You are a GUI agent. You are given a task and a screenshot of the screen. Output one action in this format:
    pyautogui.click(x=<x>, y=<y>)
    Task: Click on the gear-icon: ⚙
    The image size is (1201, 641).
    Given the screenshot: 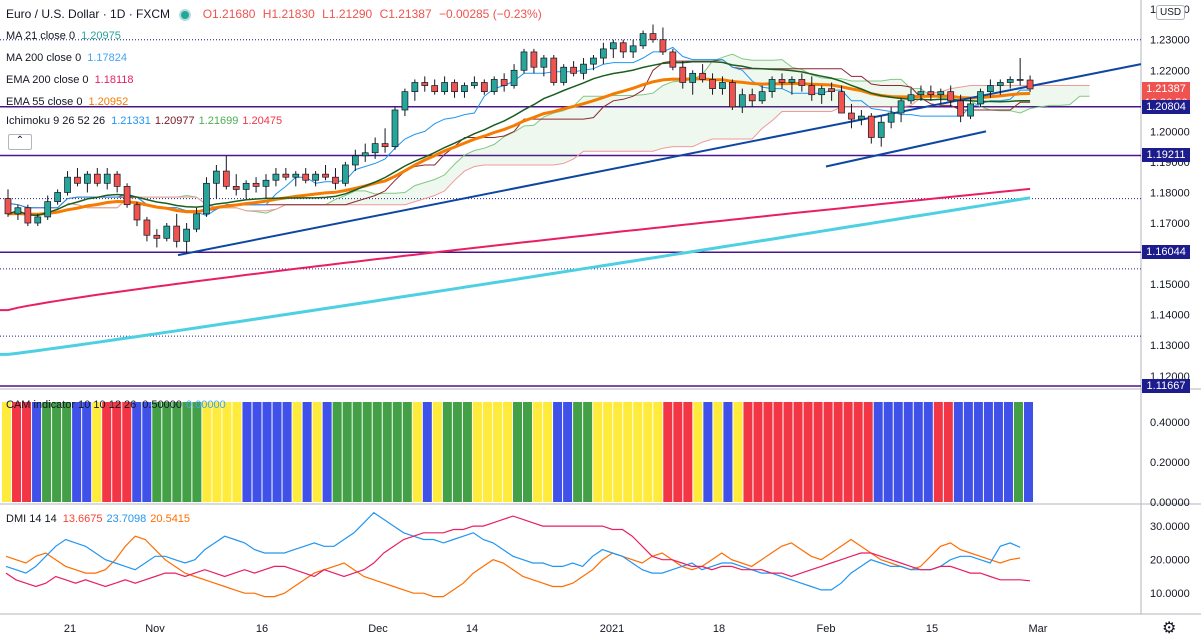 What is the action you would take?
    pyautogui.click(x=1169, y=628)
    